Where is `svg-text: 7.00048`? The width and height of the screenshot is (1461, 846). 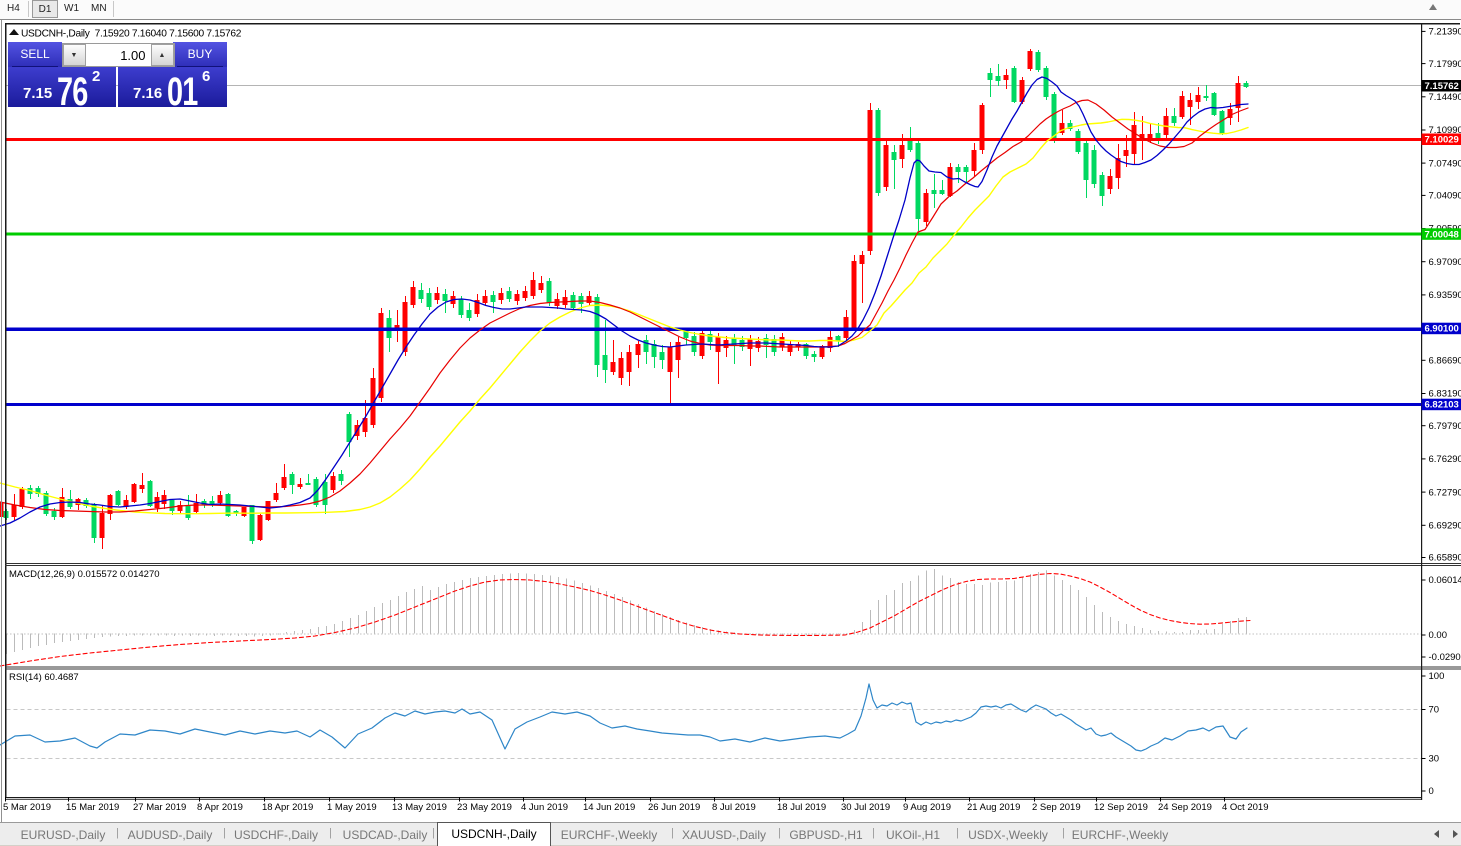 svg-text: 7.00048 is located at coordinates (1442, 234).